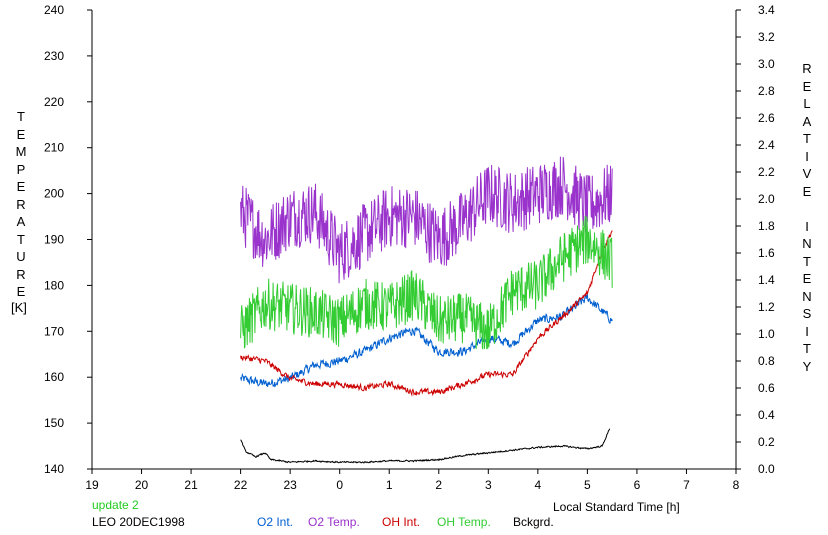 This screenshot has height=535, width=828. I want to click on y-right-tick-label: 0.6, so click(766, 388).